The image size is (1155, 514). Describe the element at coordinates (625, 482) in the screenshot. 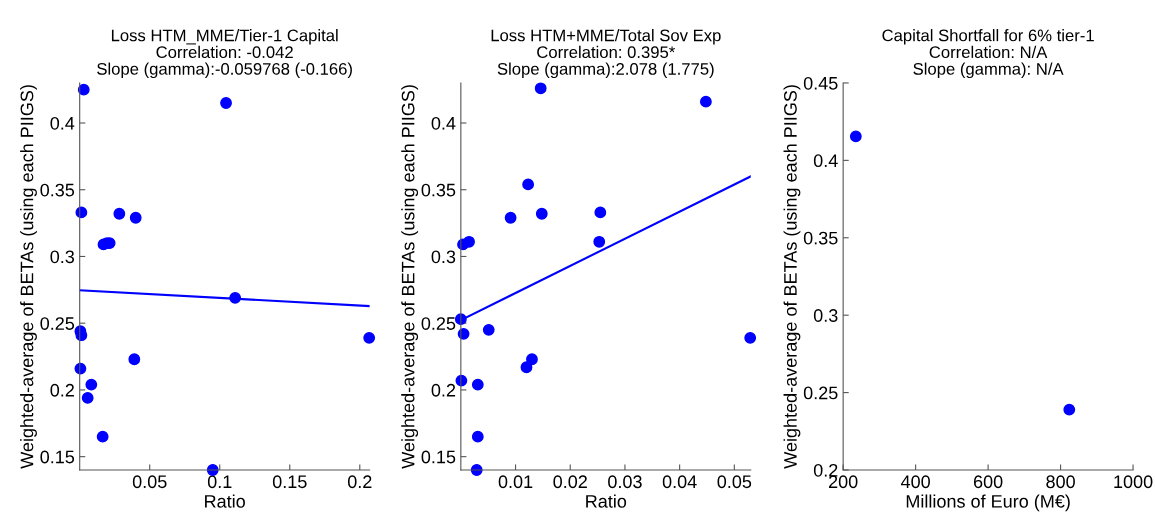

I see `x-tick-label: 0.03` at that location.